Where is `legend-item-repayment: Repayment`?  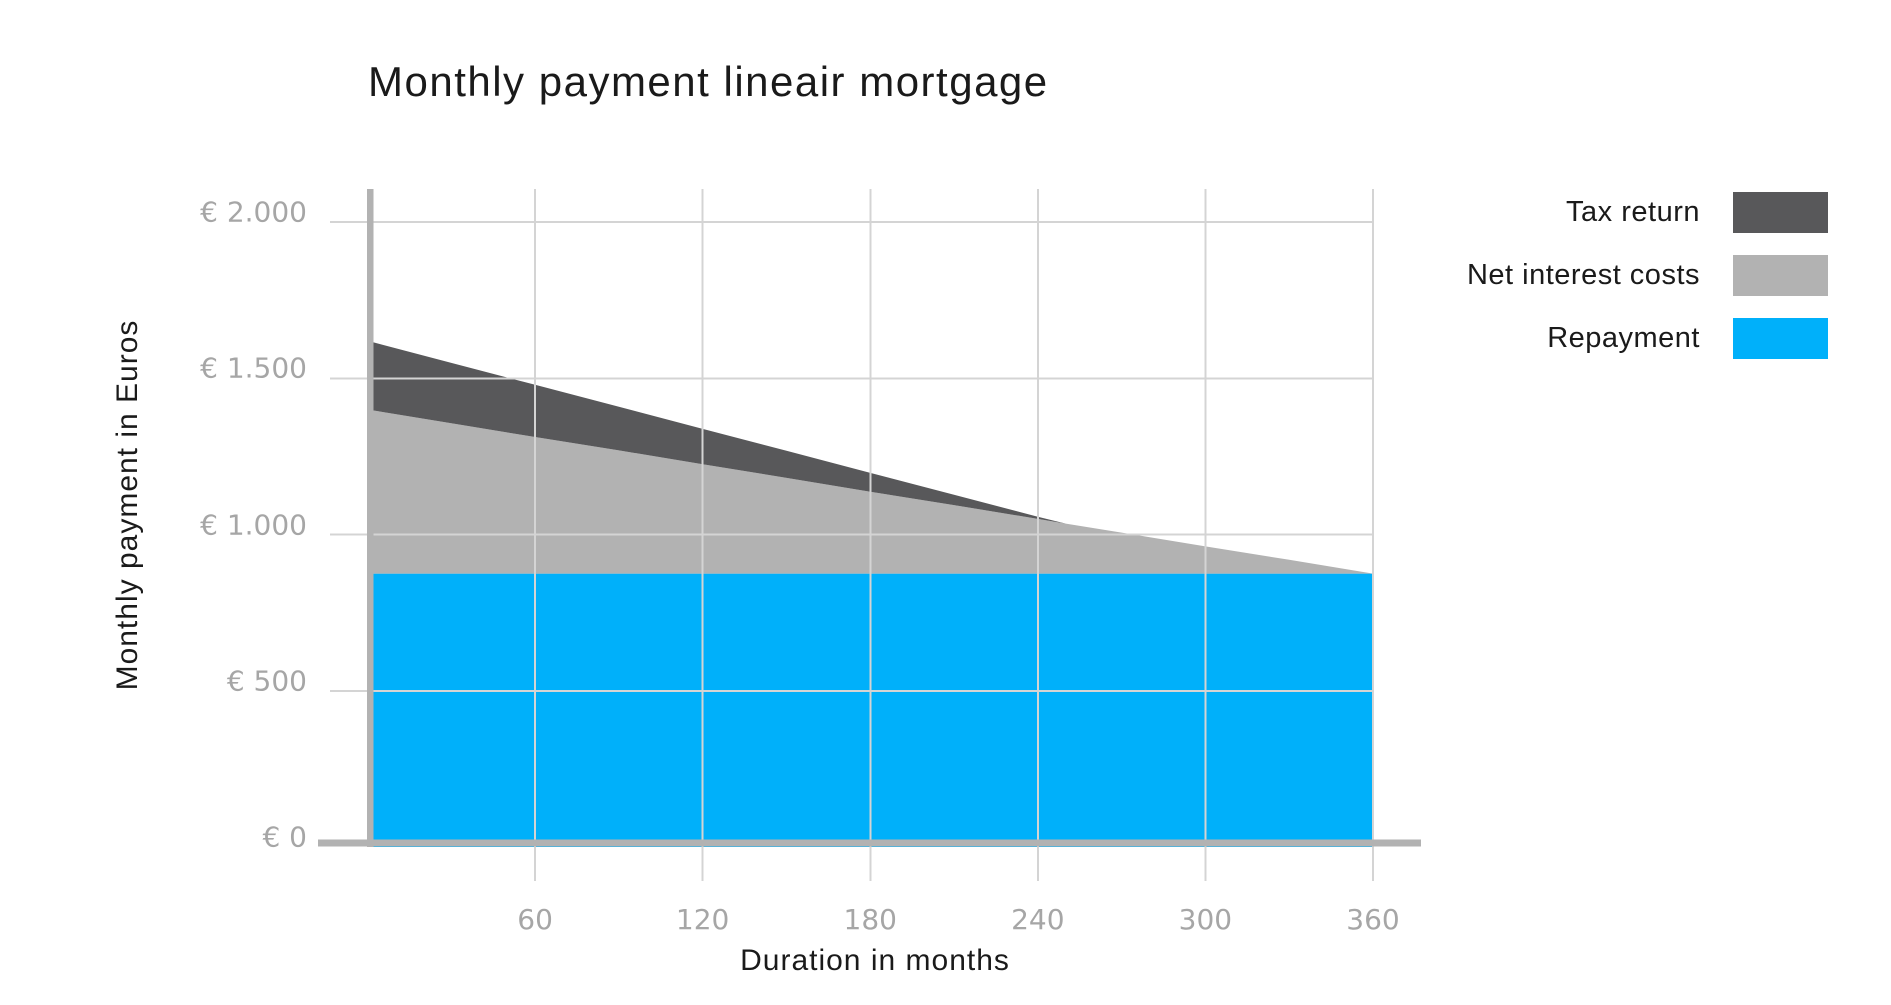 legend-item-repayment: Repayment is located at coordinates (1647, 338).